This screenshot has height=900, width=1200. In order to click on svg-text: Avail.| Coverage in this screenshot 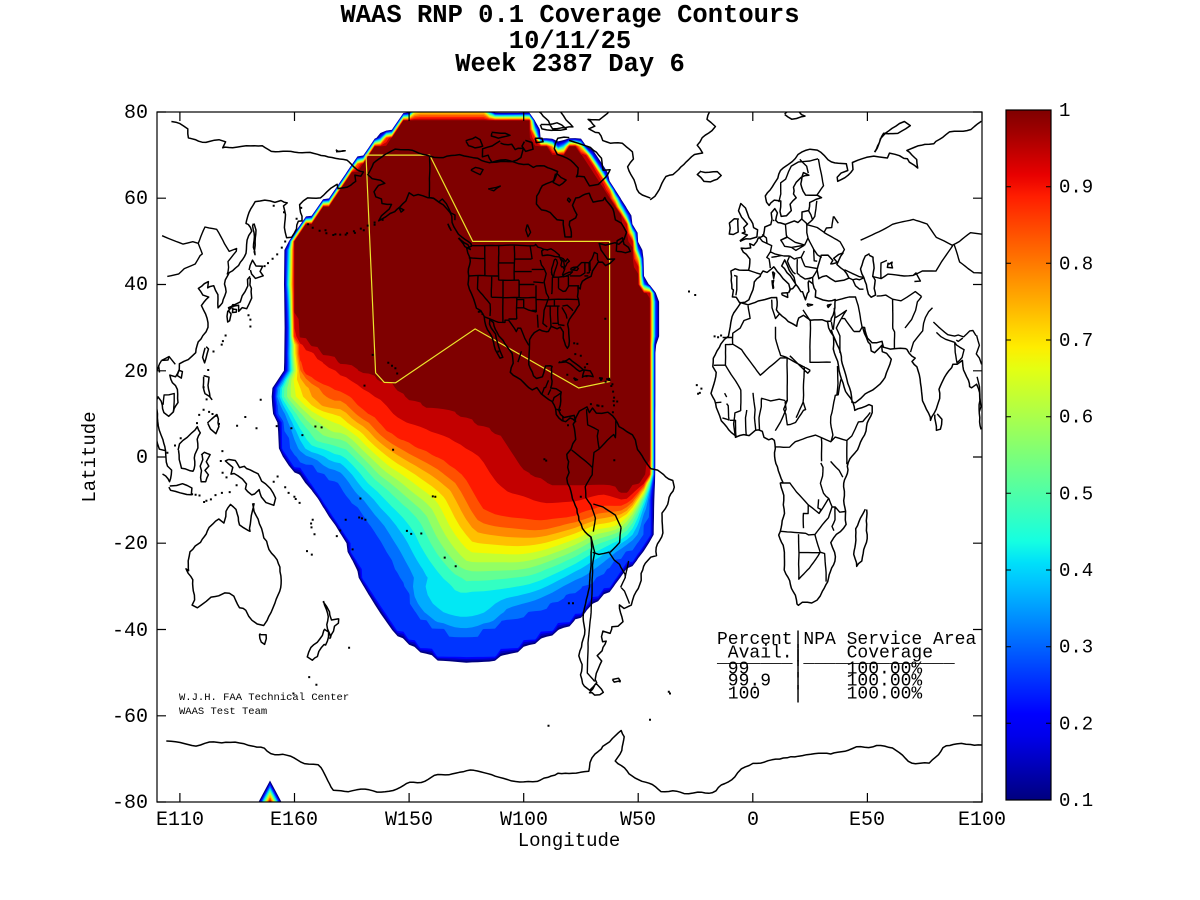, I will do `click(825, 654)`.